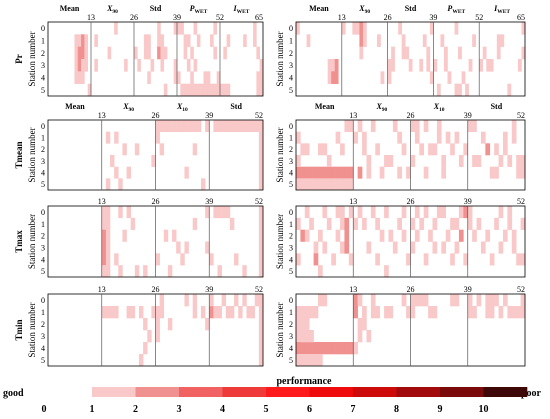 This screenshot has height=419, width=550. Describe the element at coordinates (259, 115) in the screenshot. I see `x-tick-label: 52` at that location.